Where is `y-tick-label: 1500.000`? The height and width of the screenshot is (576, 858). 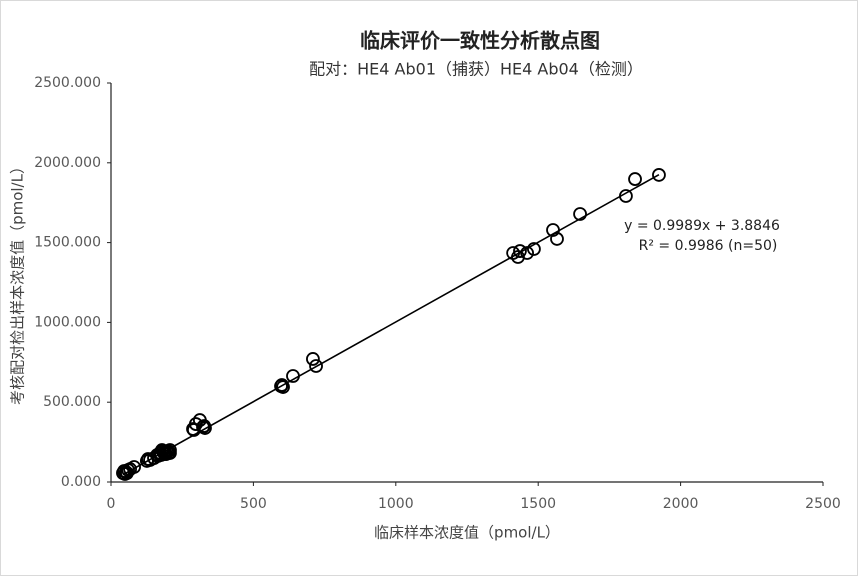
y-tick-label: 1500.000 is located at coordinates (67, 243).